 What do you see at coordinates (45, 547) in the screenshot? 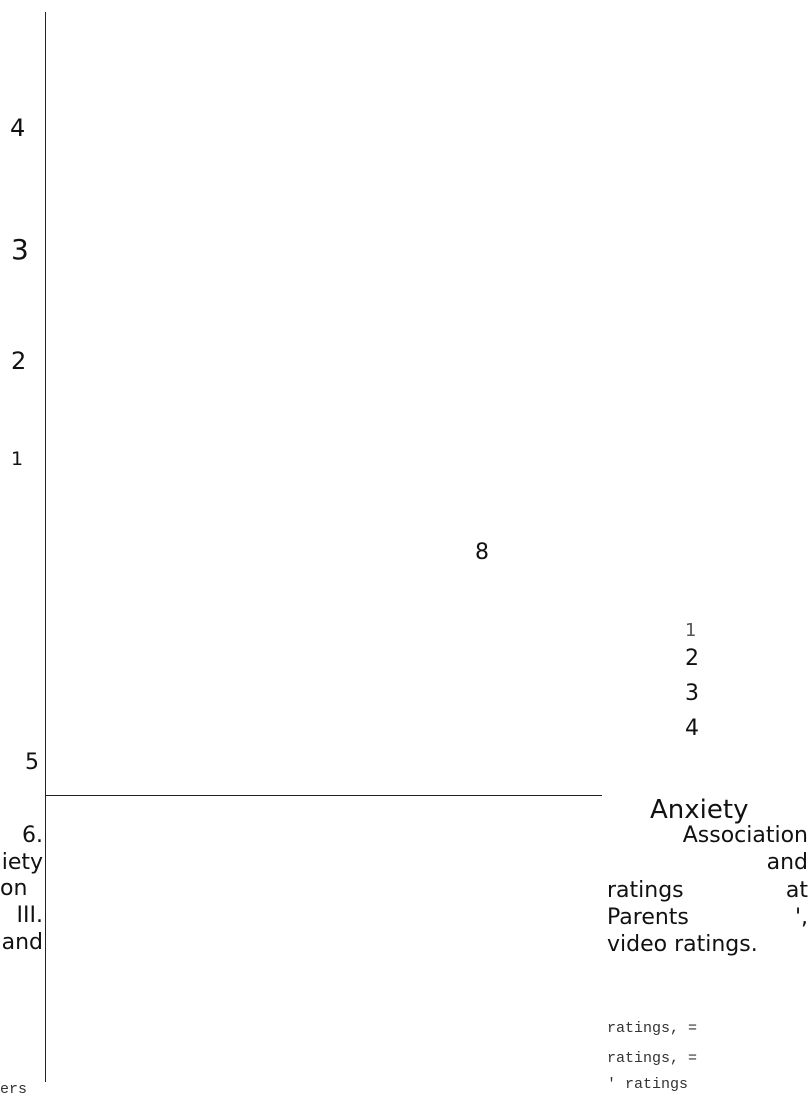
I see `vertical-axis-line` at bounding box center [45, 547].